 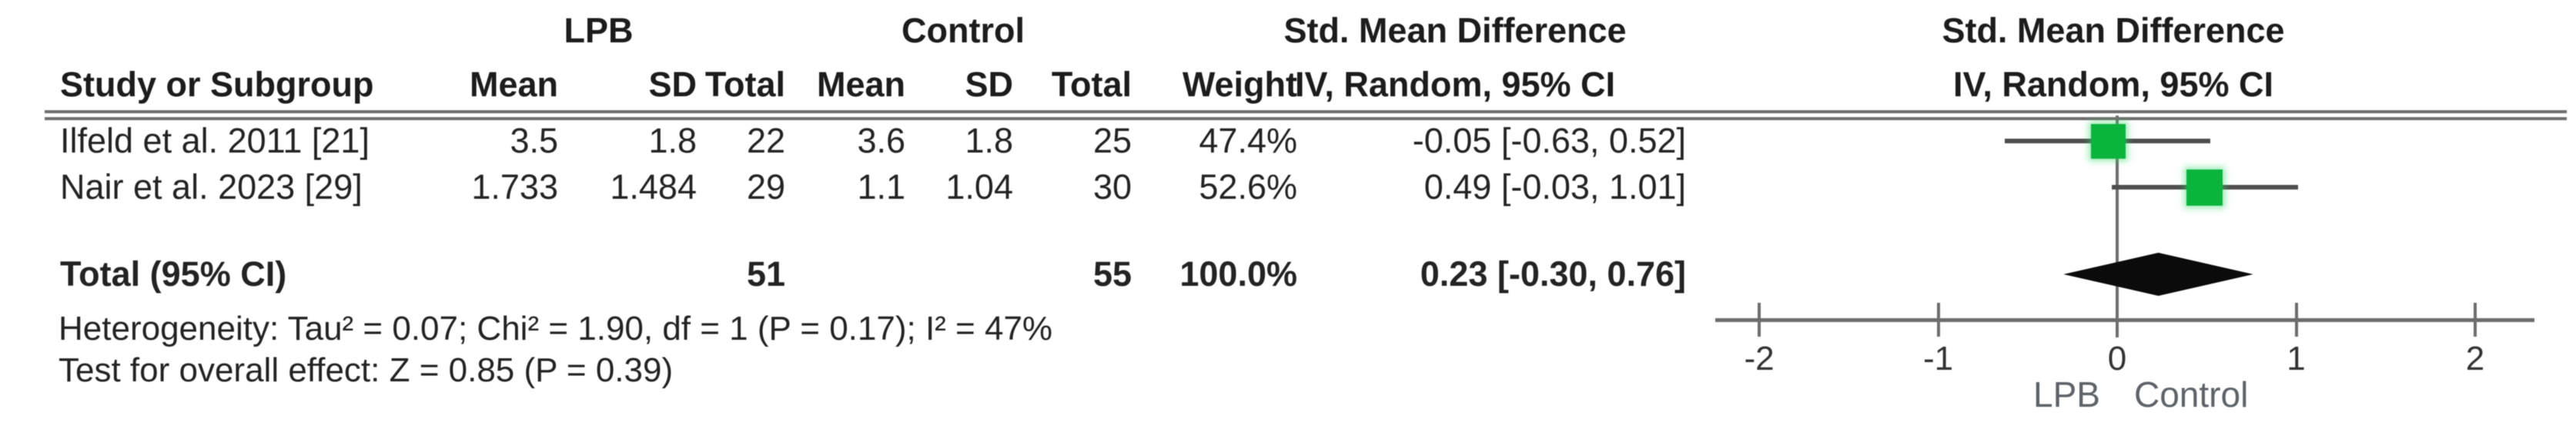 What do you see at coordinates (979, 186) in the screenshot?
I see `control-sd-cell: 1.04` at bounding box center [979, 186].